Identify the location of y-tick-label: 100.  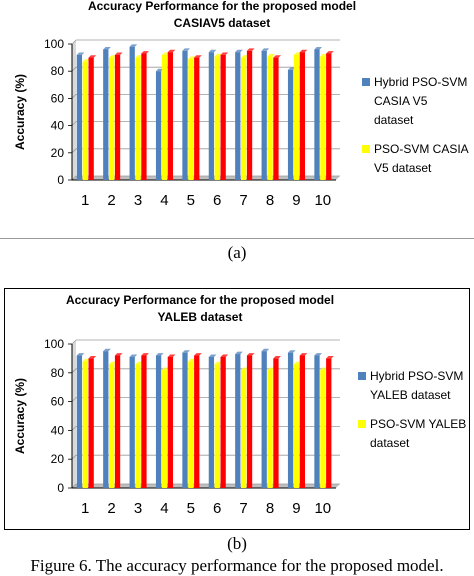
(54, 344).